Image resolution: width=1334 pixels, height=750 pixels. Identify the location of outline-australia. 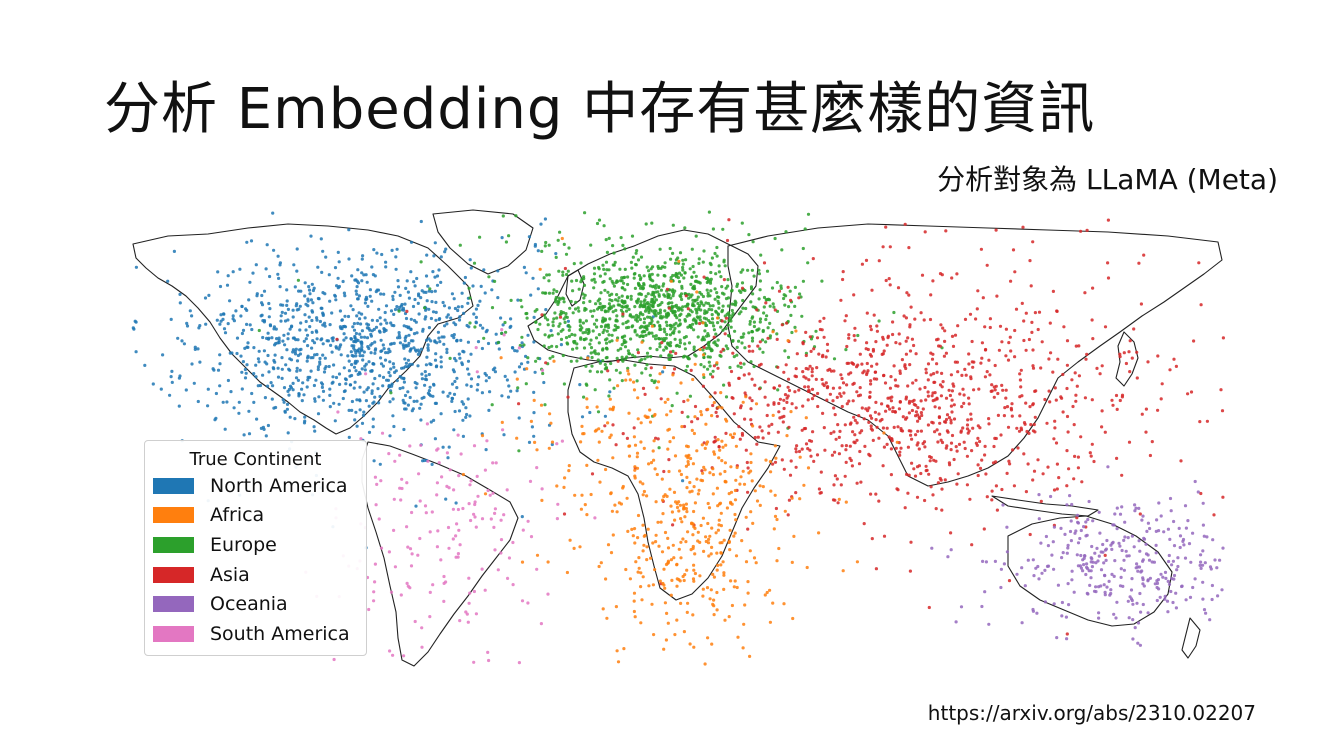
(1090, 571).